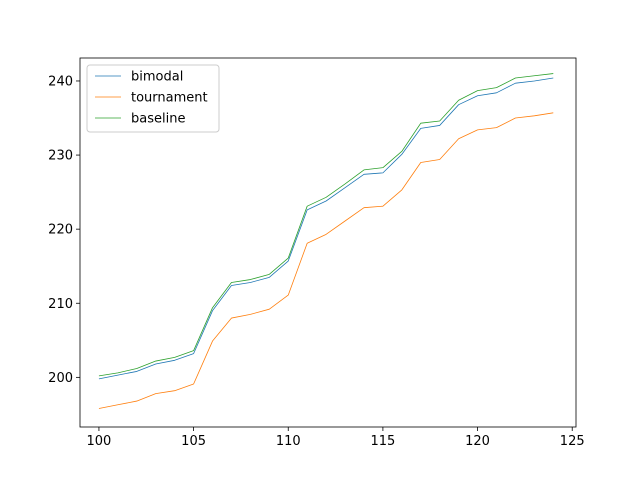  What do you see at coordinates (288, 441) in the screenshot?
I see `x-tick-label: 110` at bounding box center [288, 441].